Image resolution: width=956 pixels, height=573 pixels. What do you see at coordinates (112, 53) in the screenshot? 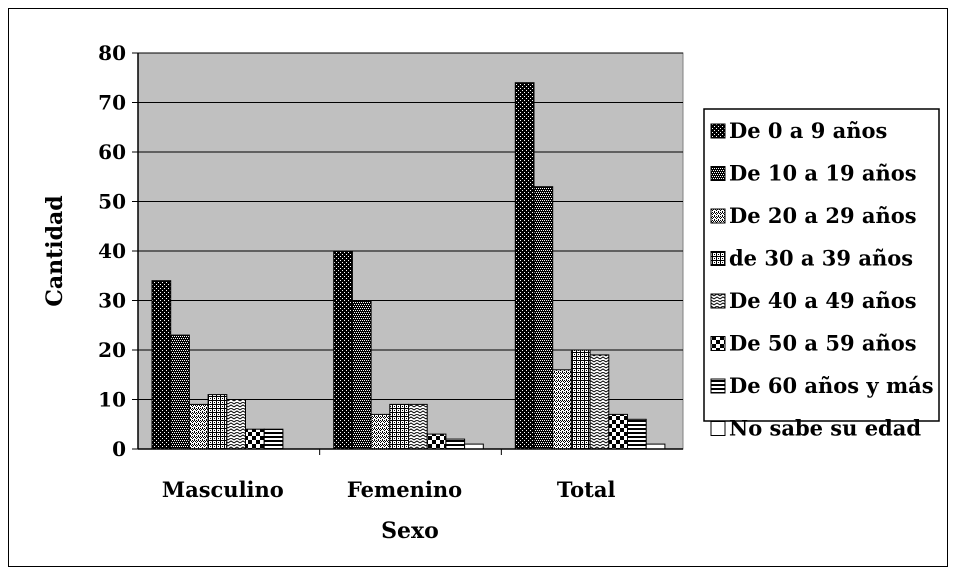
I see `y-tick-label: 80` at bounding box center [112, 53].